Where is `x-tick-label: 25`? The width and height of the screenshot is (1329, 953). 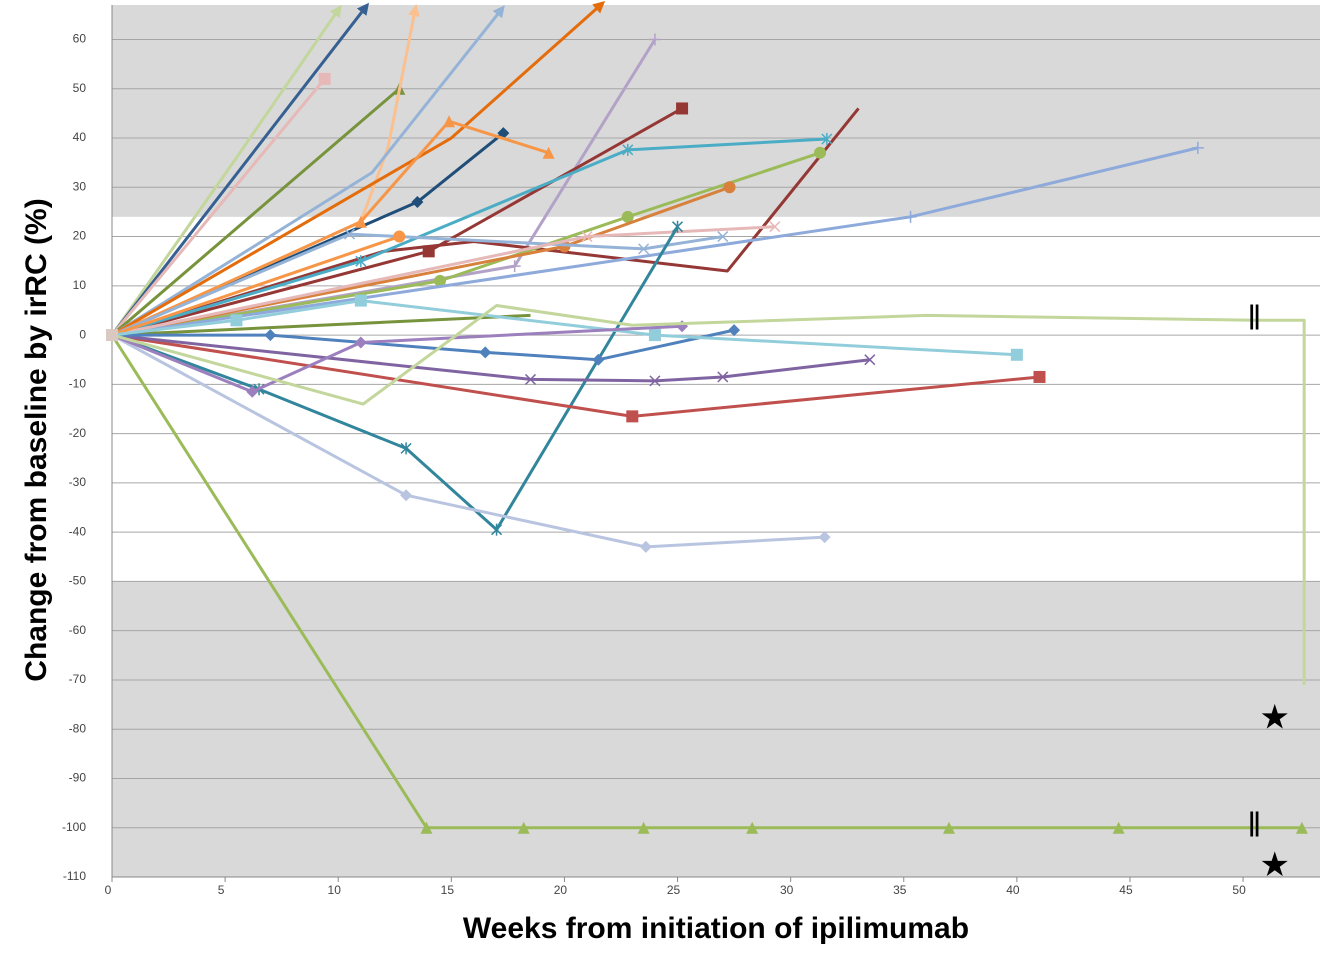
x-tick-label: 25 is located at coordinates (674, 890).